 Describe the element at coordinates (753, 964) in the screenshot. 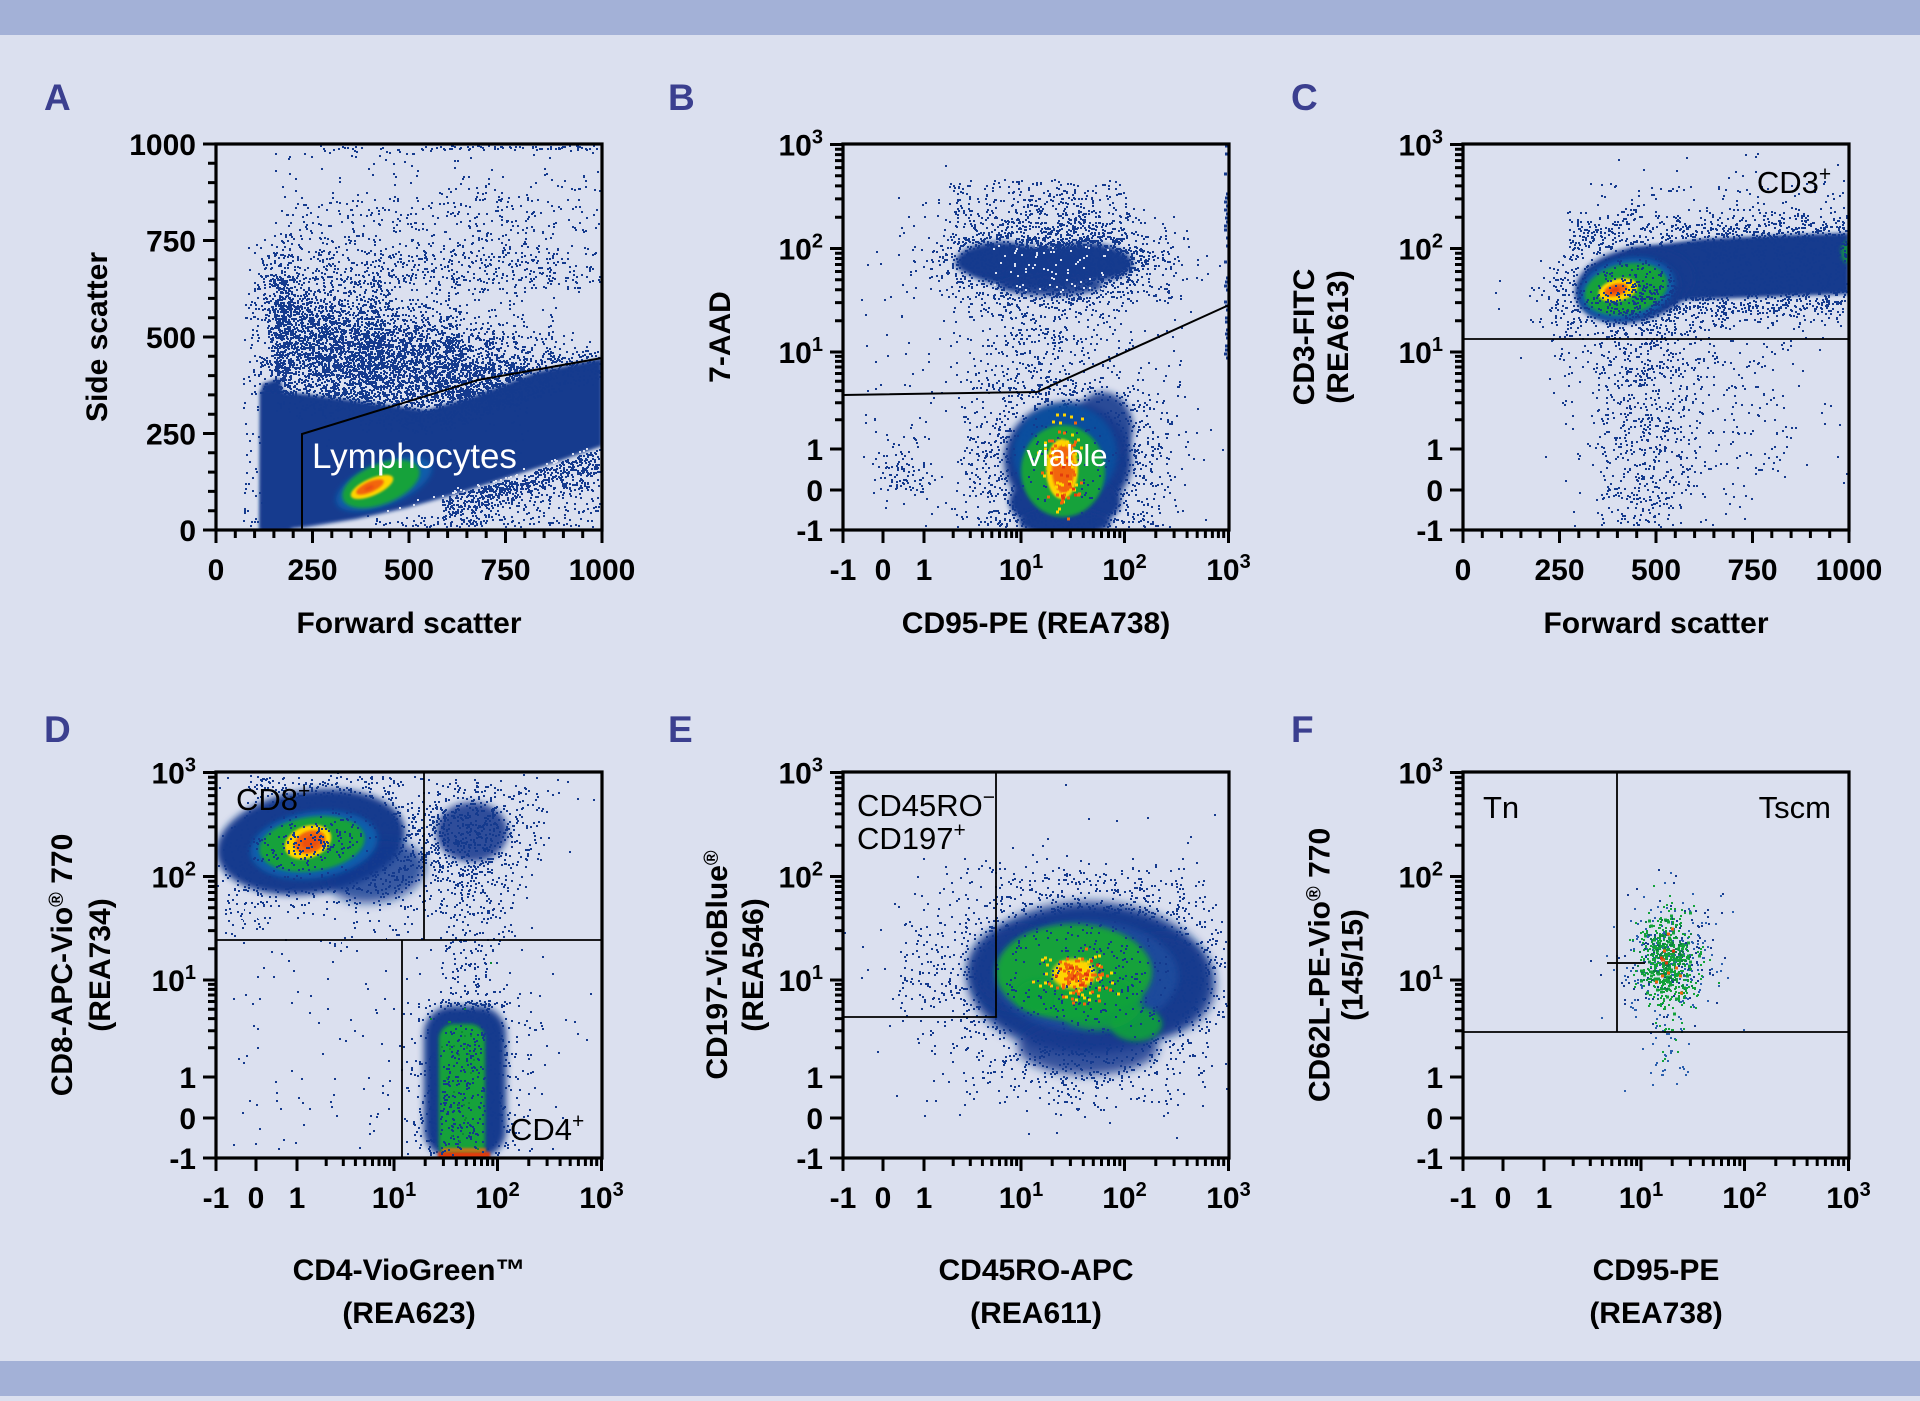

I see `svg-text: (REA546)` at that location.